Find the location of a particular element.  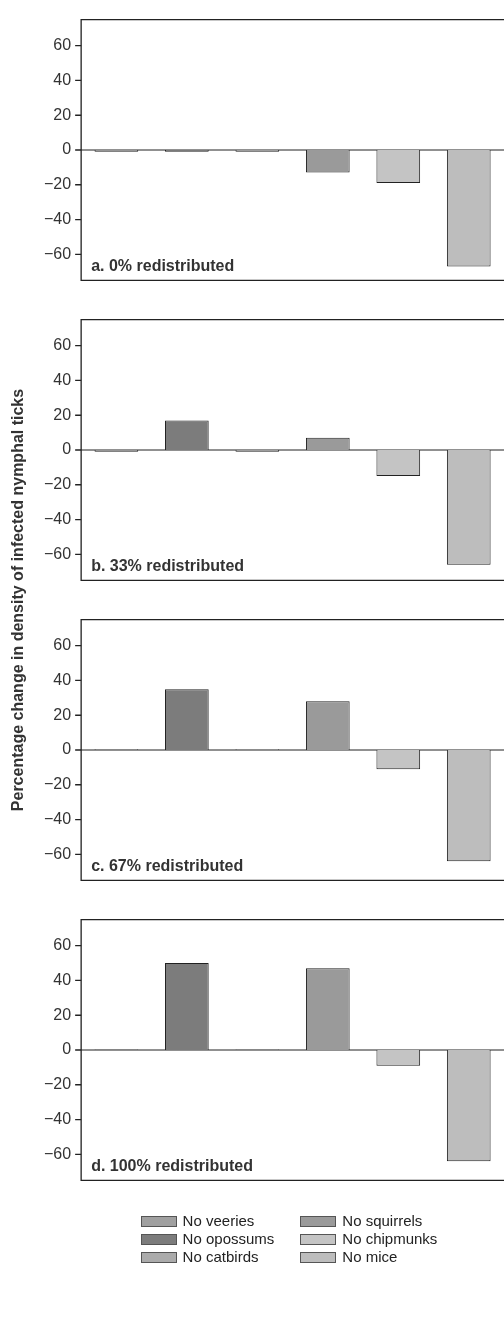

text: d. 100% redistributed is located at coordinates (172, 1165).